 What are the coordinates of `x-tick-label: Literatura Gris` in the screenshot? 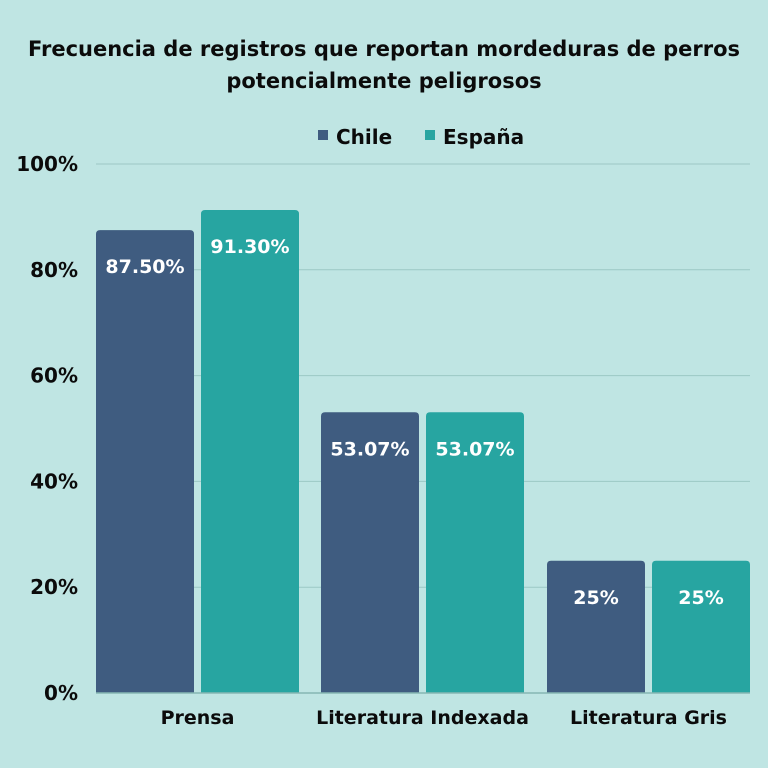 It's located at (648, 718).